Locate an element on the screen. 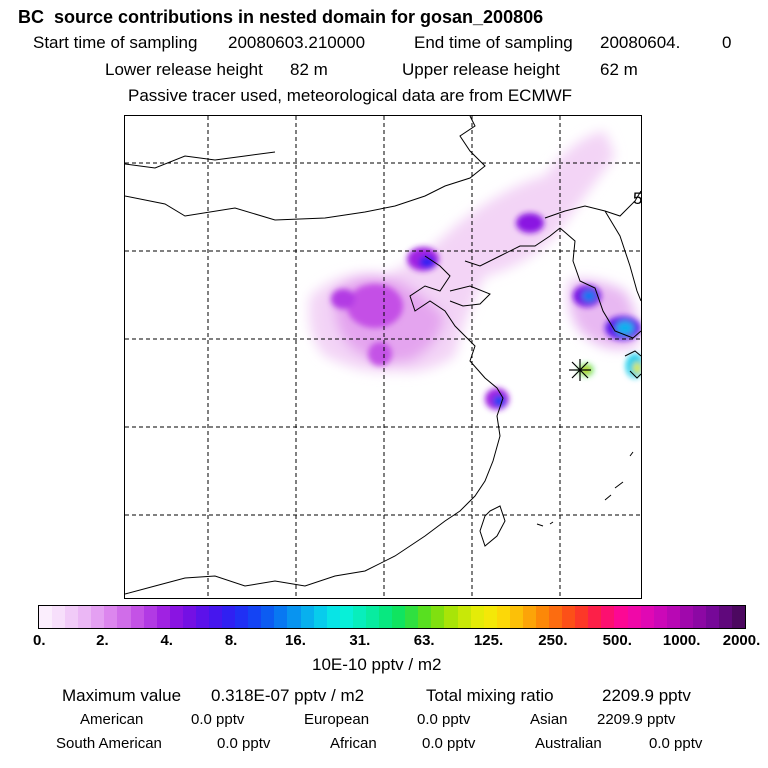  coastline-japan is located at coordinates (632, 364).